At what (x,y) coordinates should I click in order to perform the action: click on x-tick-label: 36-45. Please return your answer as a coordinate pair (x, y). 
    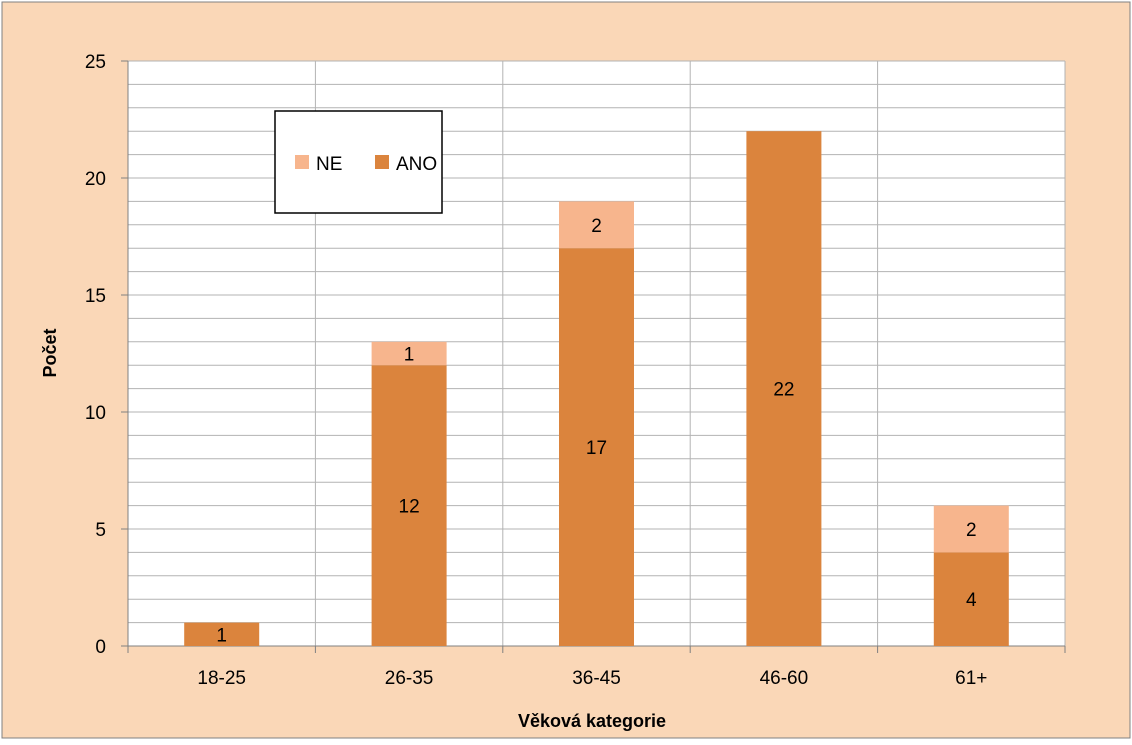
    Looking at the image, I should click on (596, 678).